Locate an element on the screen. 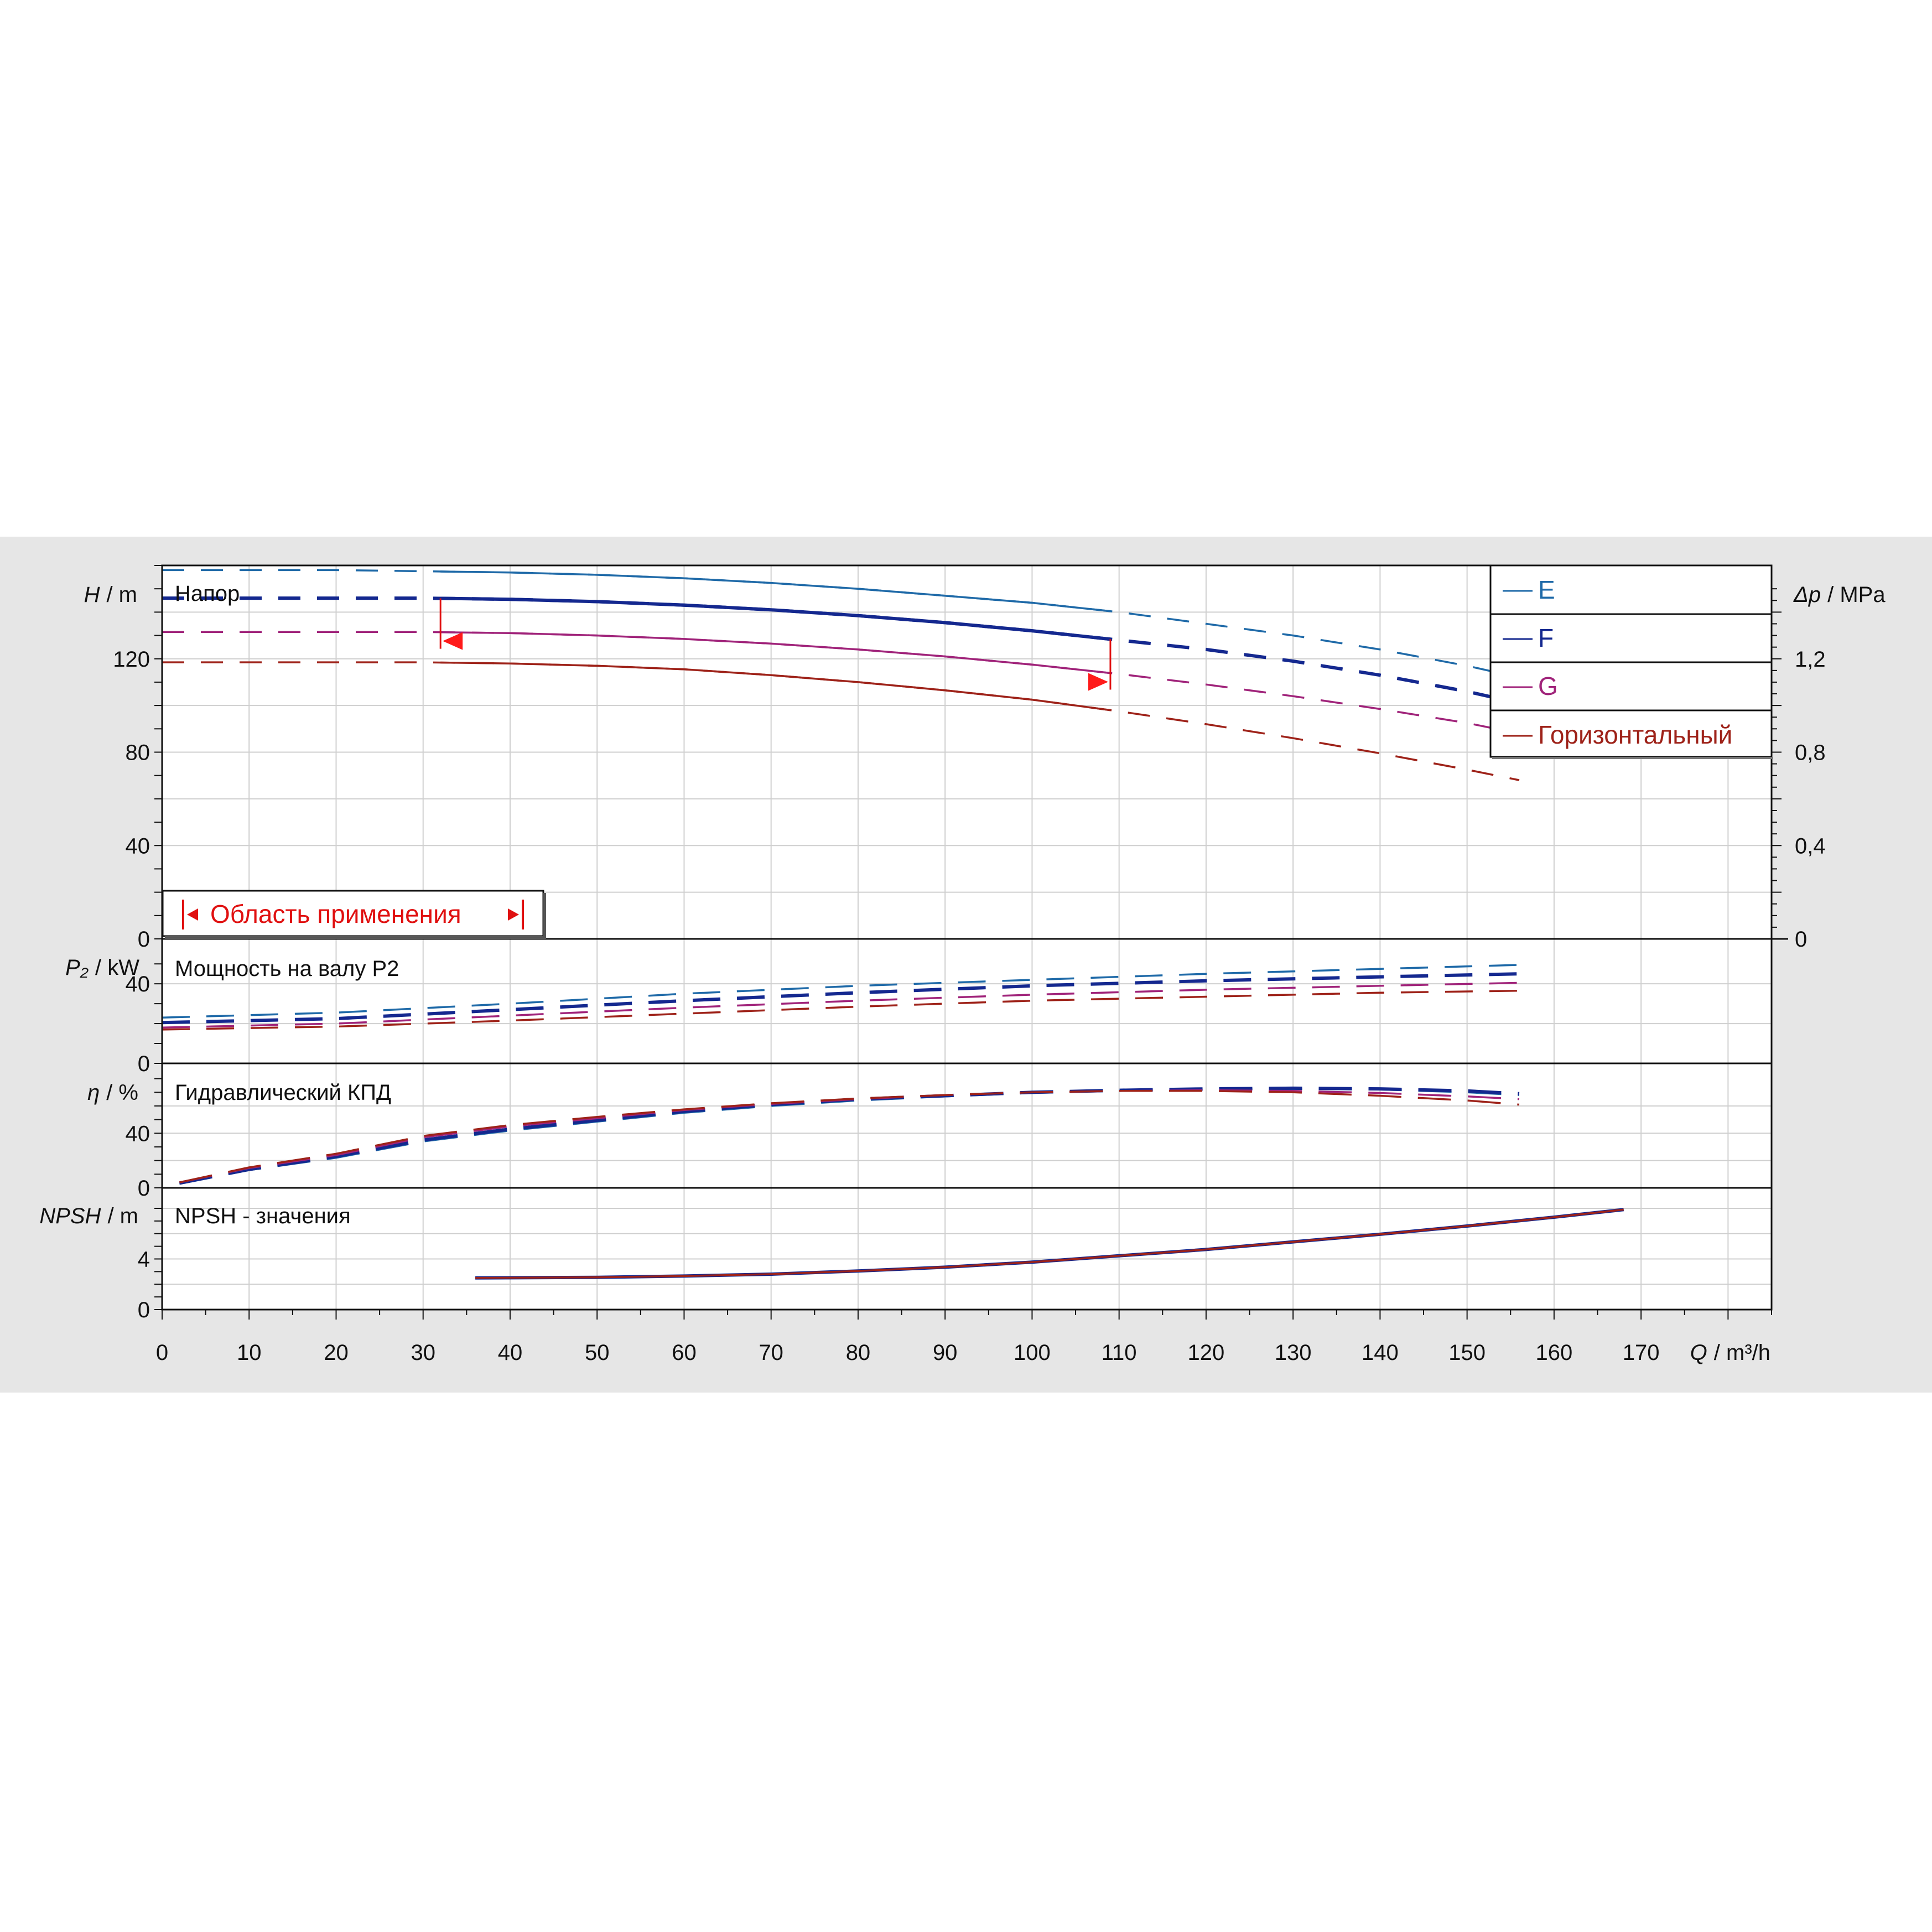 The height and width of the screenshot is (1932, 1932). panel-title-head: Напор is located at coordinates (207, 593).